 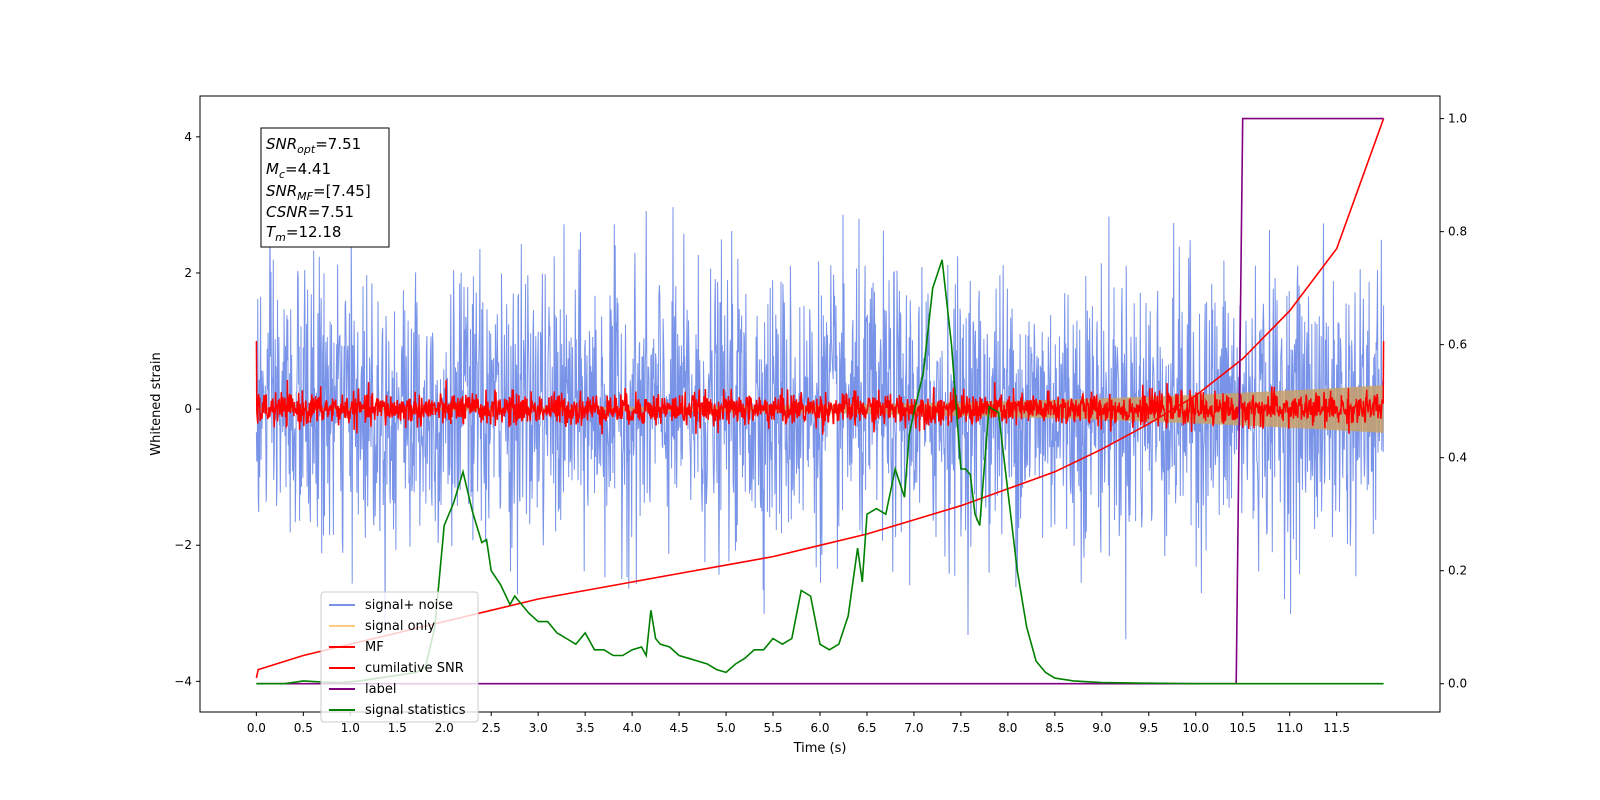 What do you see at coordinates (1457, 458) in the screenshot?
I see `y2-tick-label: 0.4` at bounding box center [1457, 458].